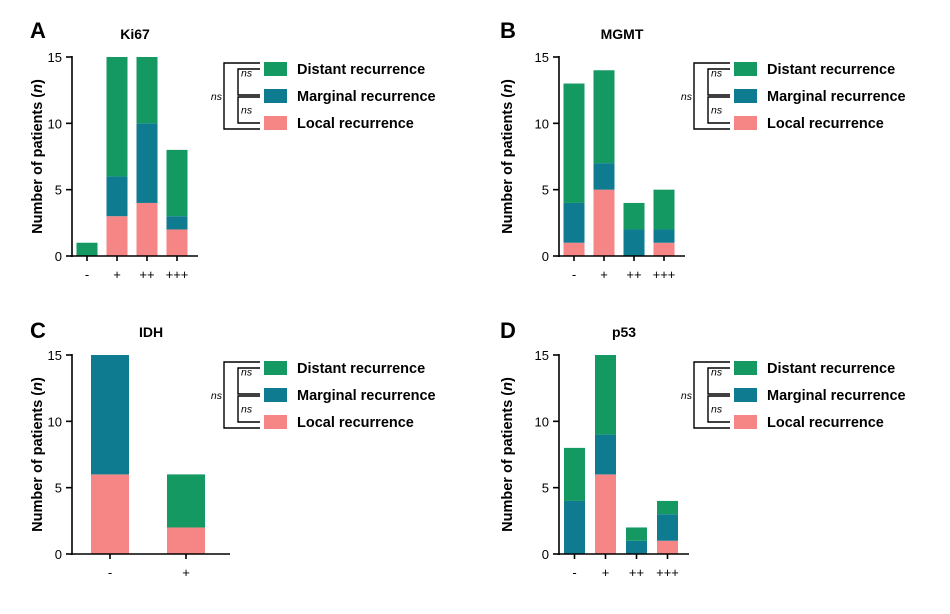 Image resolution: width=950 pixels, height=614 pixels. Describe the element at coordinates (624, 332) in the screenshot. I see `panel-title: p53` at that location.